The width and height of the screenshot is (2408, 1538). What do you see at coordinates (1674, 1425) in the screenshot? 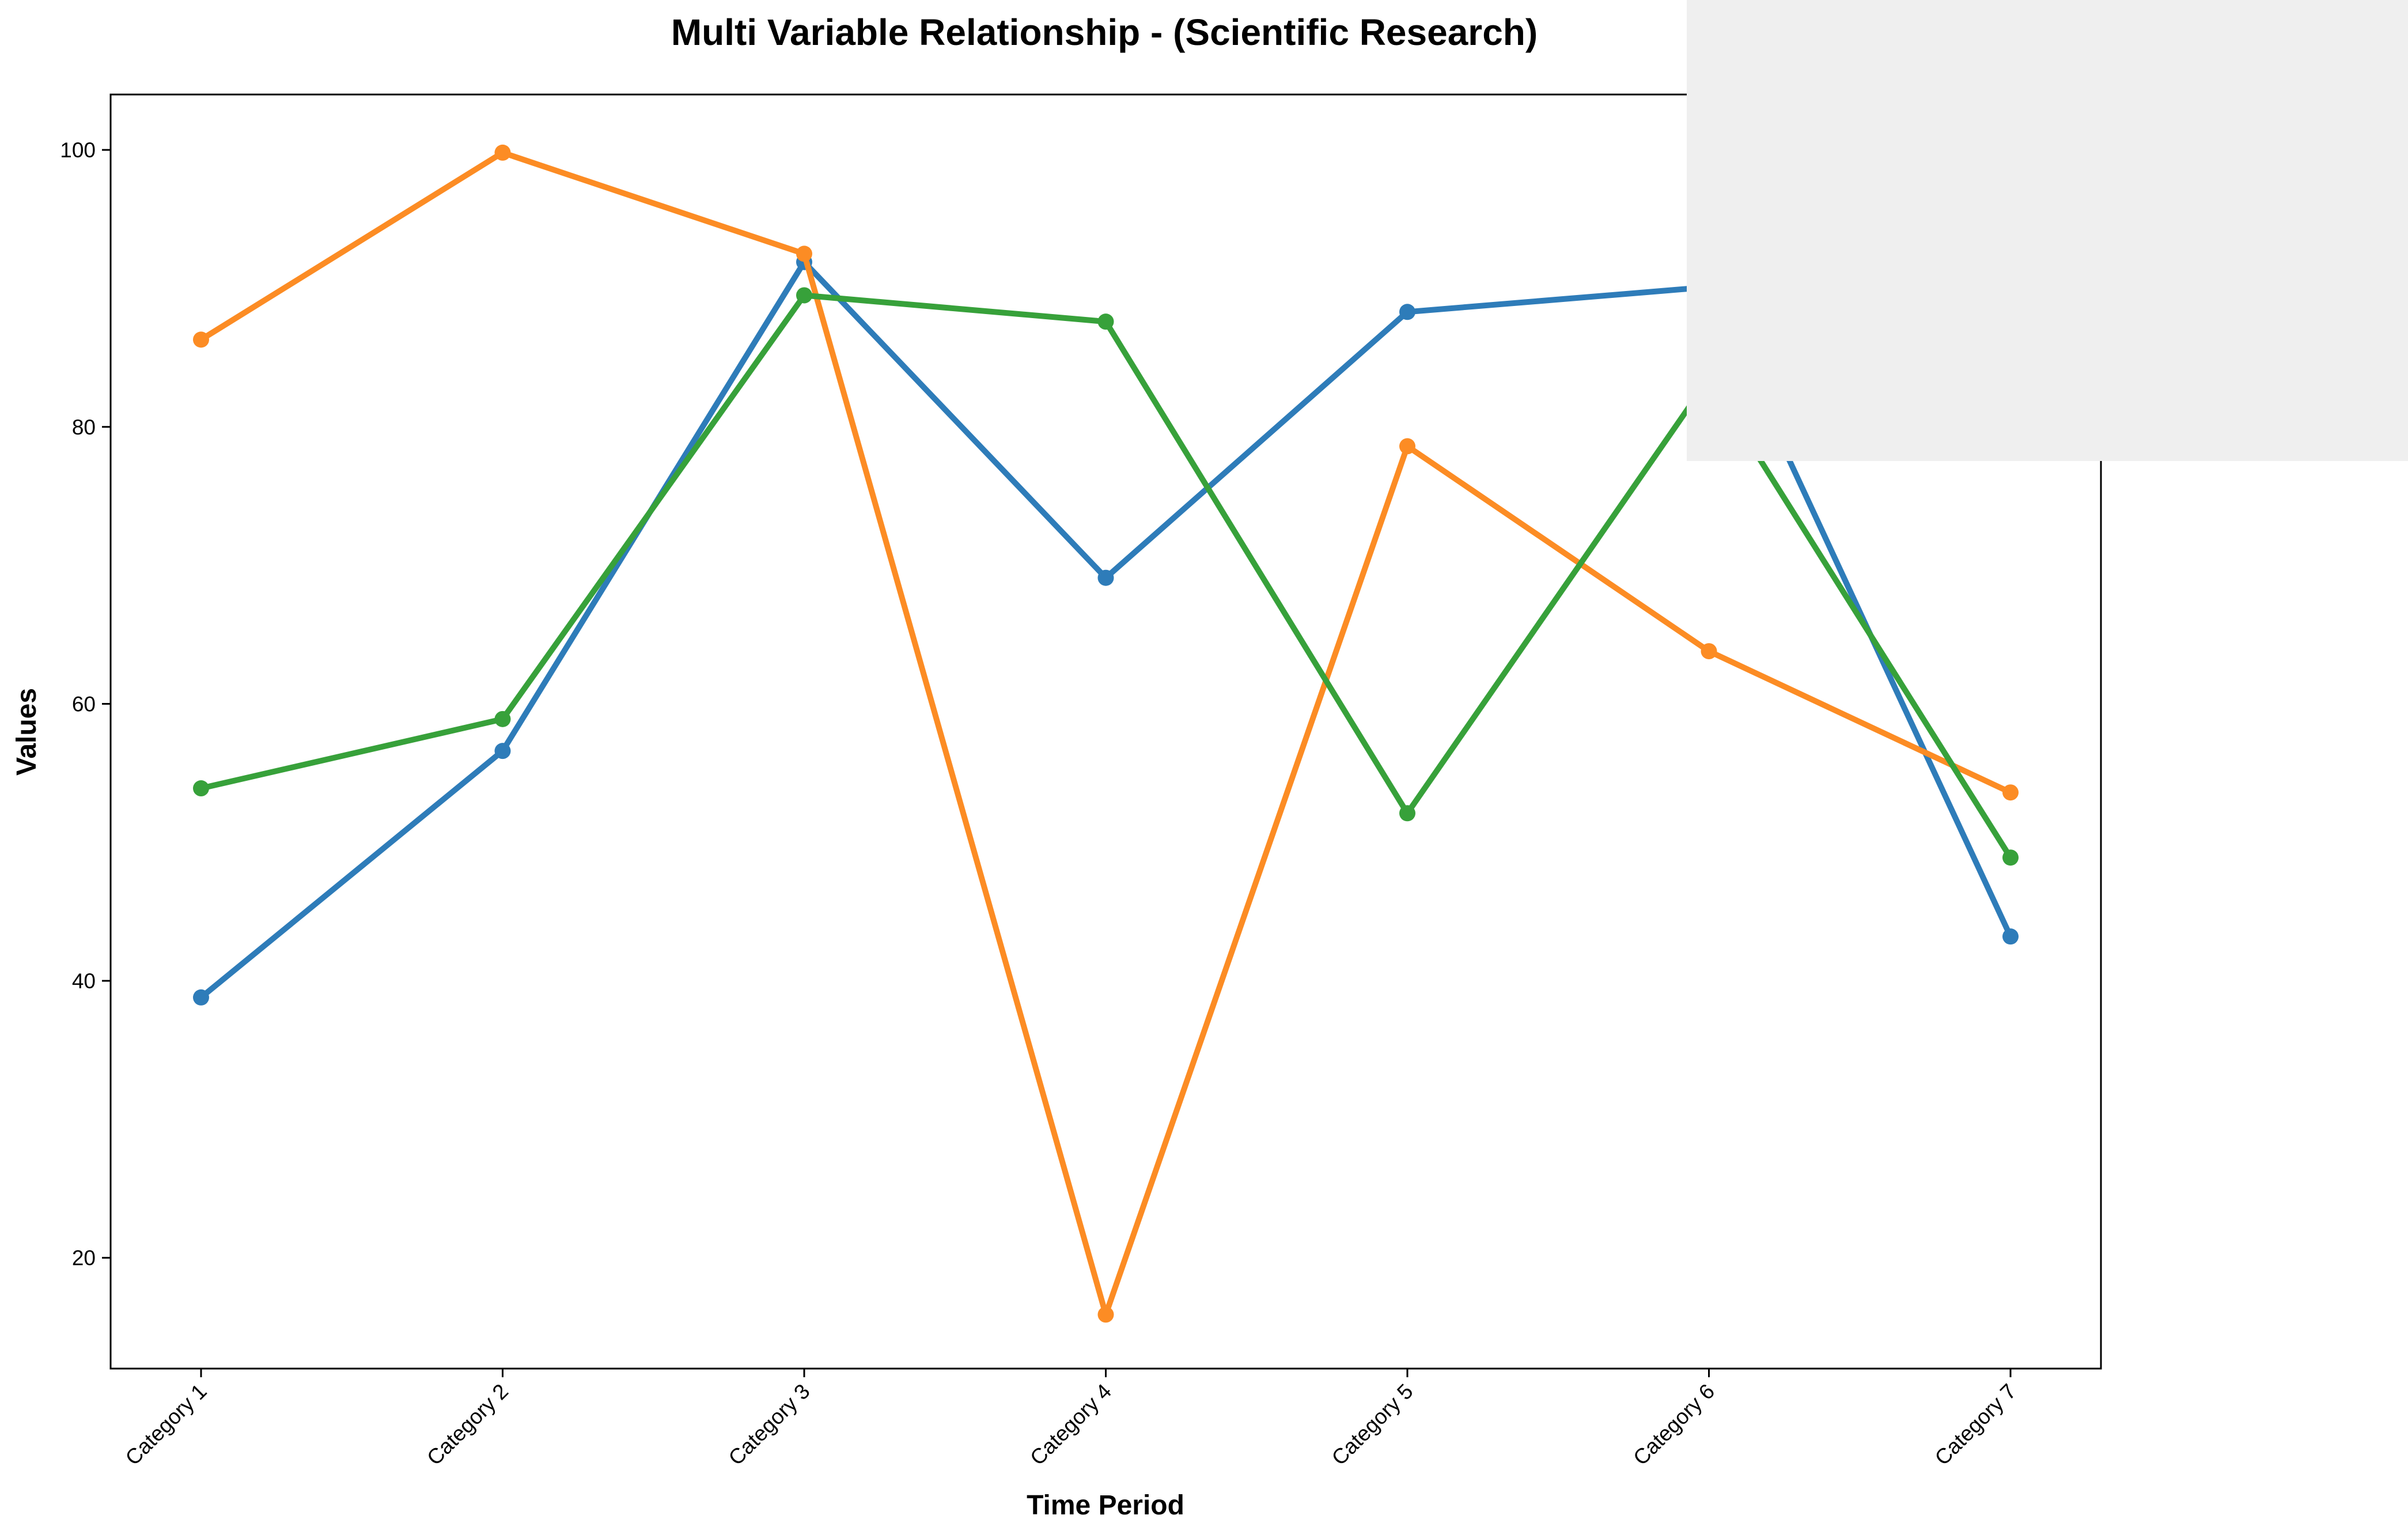
I see `x-tick-label: Category 6` at bounding box center [1674, 1425].